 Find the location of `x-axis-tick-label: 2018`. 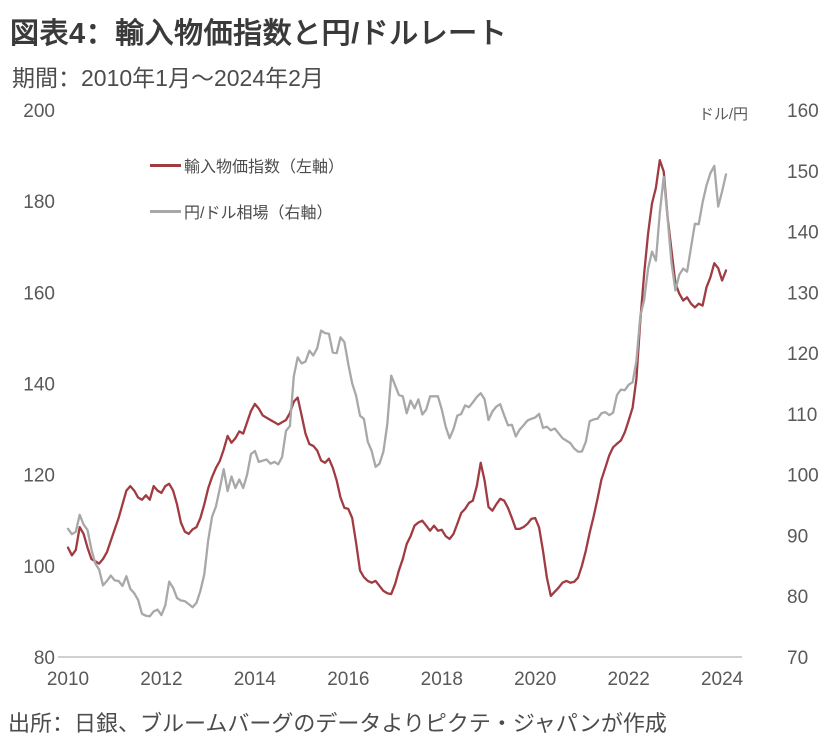

x-axis-tick-label: 2018 is located at coordinates (442, 679).